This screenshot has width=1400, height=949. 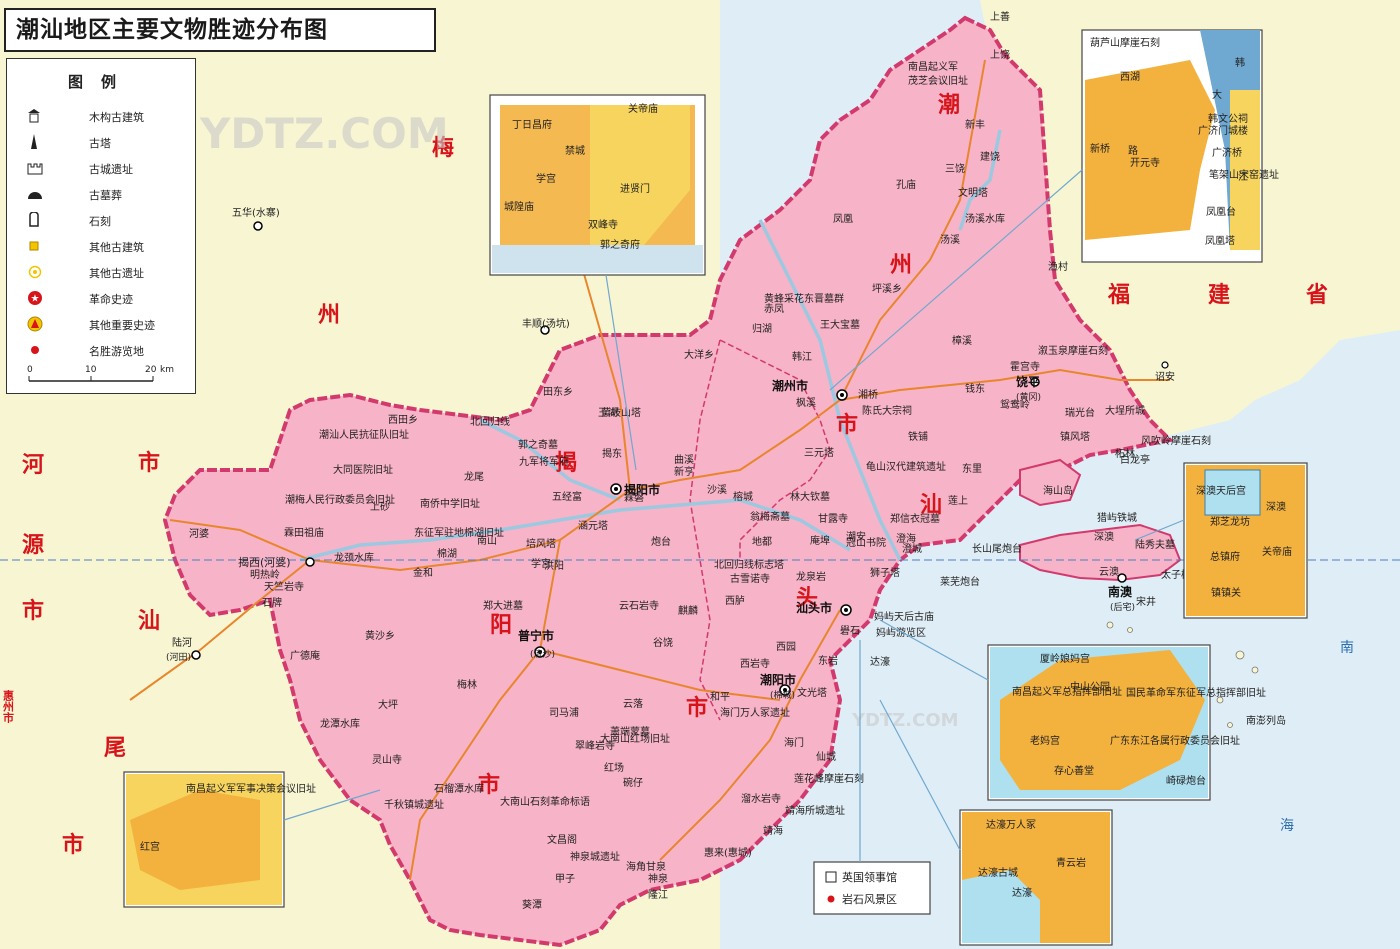 I want to click on city-sub-nanao: (后宅), so click(x=1122, y=607).